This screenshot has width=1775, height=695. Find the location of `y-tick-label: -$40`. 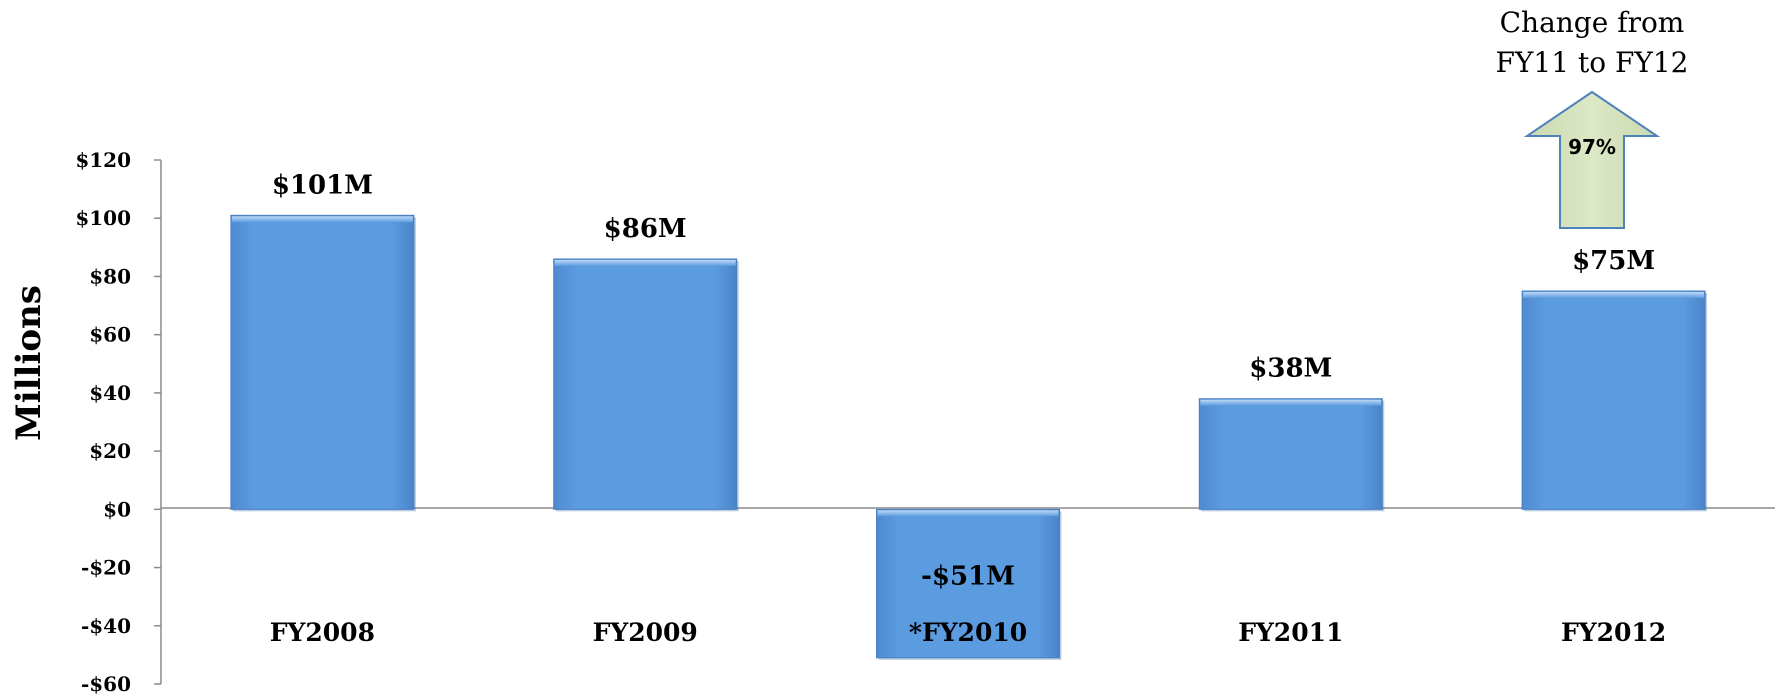

y-tick-label: -$40 is located at coordinates (106, 626).